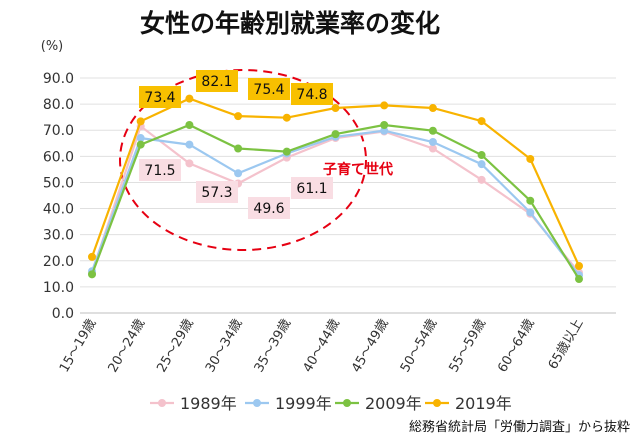  What do you see at coordinates (58, 210) in the screenshot?
I see `y-tick-label: 40.0` at bounding box center [58, 210].